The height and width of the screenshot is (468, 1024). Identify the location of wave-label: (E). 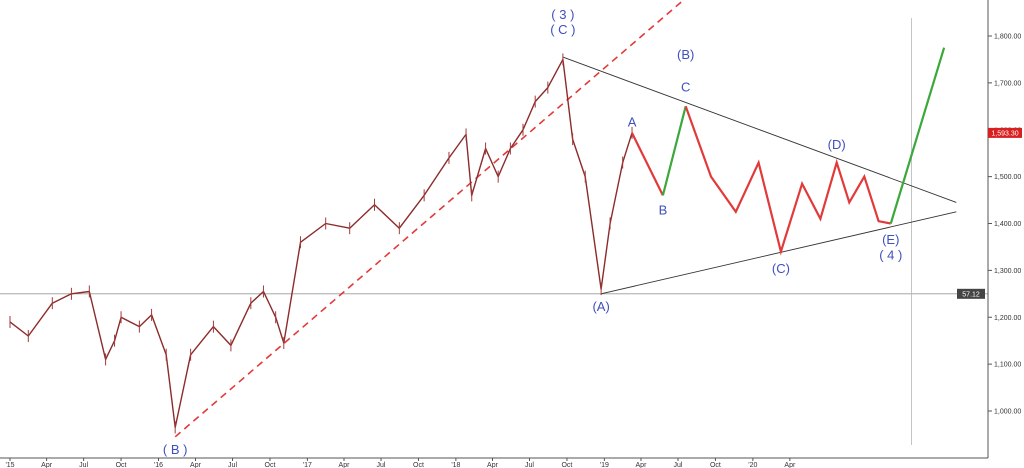
(890, 239).